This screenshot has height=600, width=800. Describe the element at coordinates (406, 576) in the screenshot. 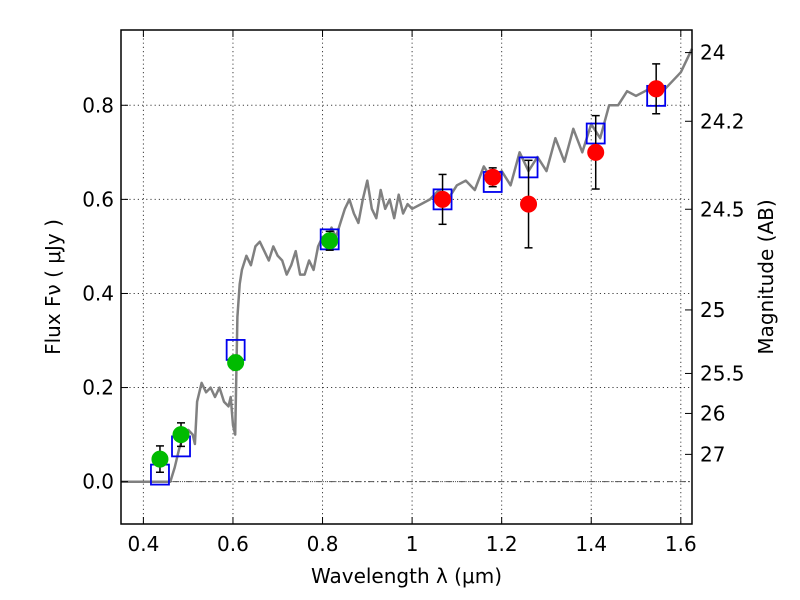

I see `x-axis-label: Wavelength λ (μm)` at that location.